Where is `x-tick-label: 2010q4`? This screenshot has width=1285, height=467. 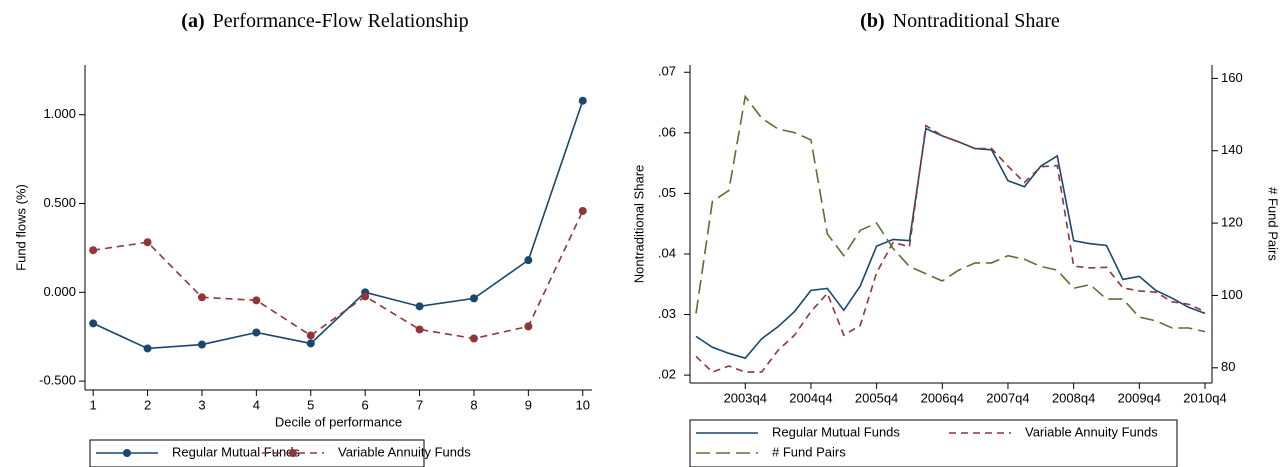
x-tick-label: 2010q4 is located at coordinates (1204, 397).